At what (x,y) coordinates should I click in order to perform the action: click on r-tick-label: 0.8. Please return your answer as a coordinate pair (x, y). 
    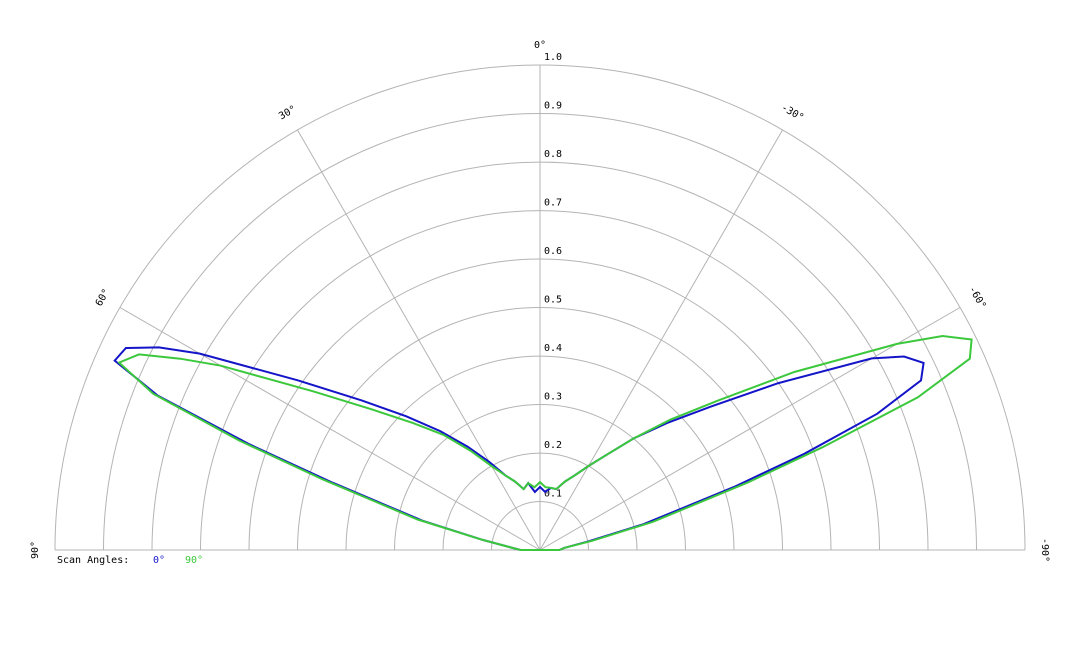
    Looking at the image, I should click on (553, 154).